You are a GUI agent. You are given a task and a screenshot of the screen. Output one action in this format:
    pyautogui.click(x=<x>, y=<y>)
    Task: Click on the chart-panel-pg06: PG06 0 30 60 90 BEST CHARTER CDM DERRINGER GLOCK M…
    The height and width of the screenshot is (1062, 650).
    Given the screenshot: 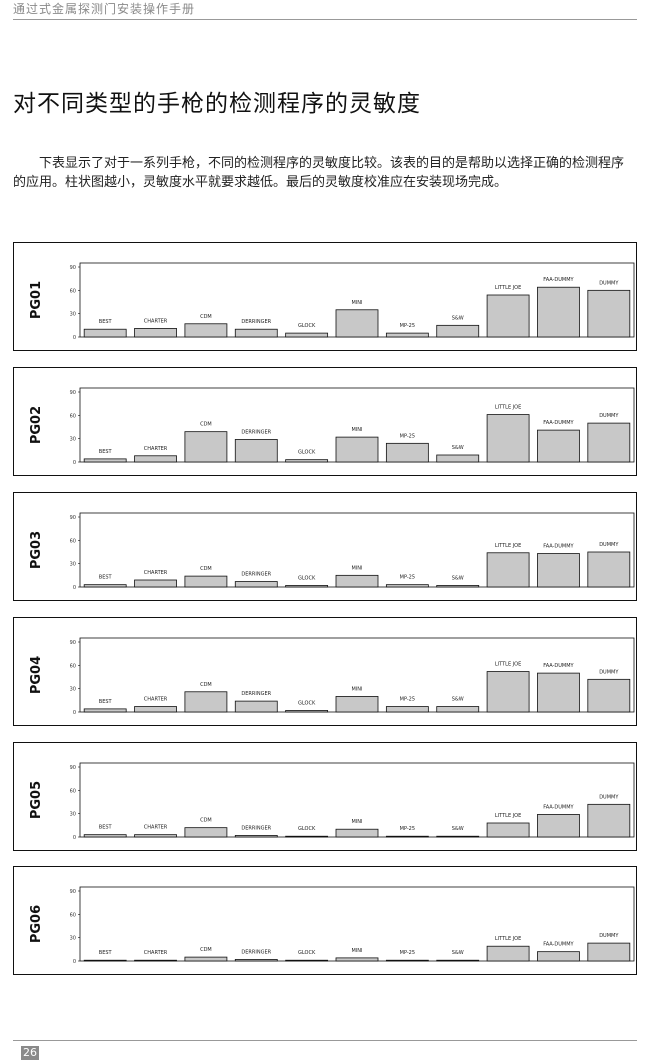 What is the action you would take?
    pyautogui.click(x=325, y=920)
    